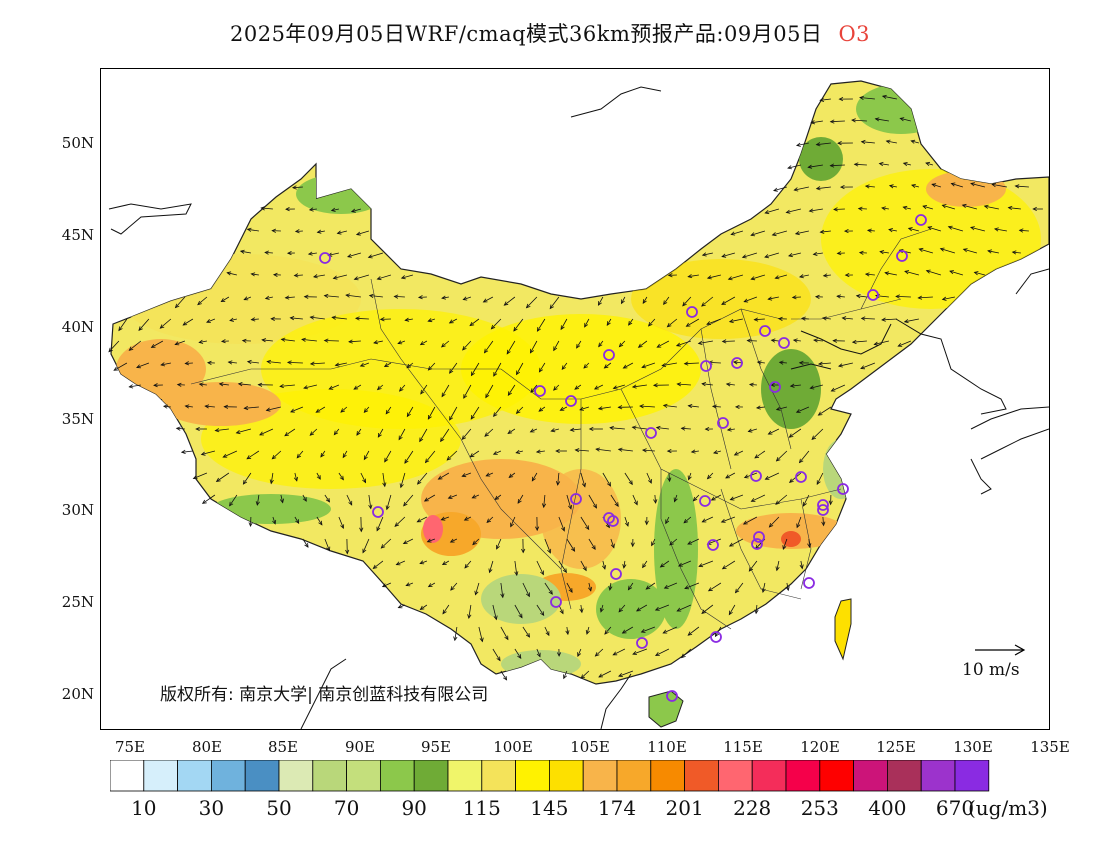 The image size is (1100, 850). I want to click on colorbar-label: 228, so click(752, 808).